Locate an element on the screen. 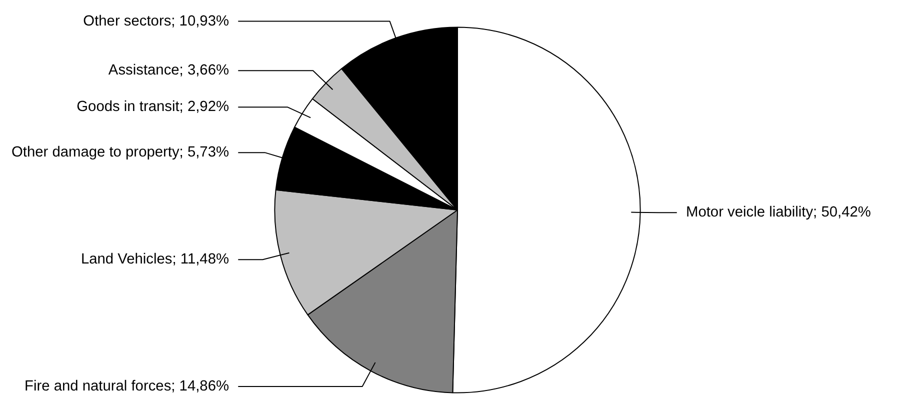 Image resolution: width=914 pixels, height=419 pixels. slice-label: Motor veicle liability; 50,42% is located at coordinates (778, 212).